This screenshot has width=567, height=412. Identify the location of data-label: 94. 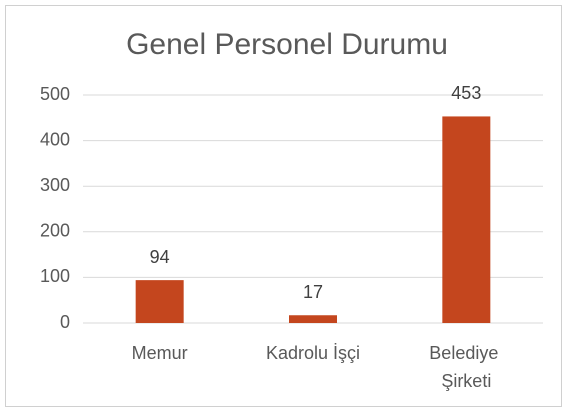
(160, 257).